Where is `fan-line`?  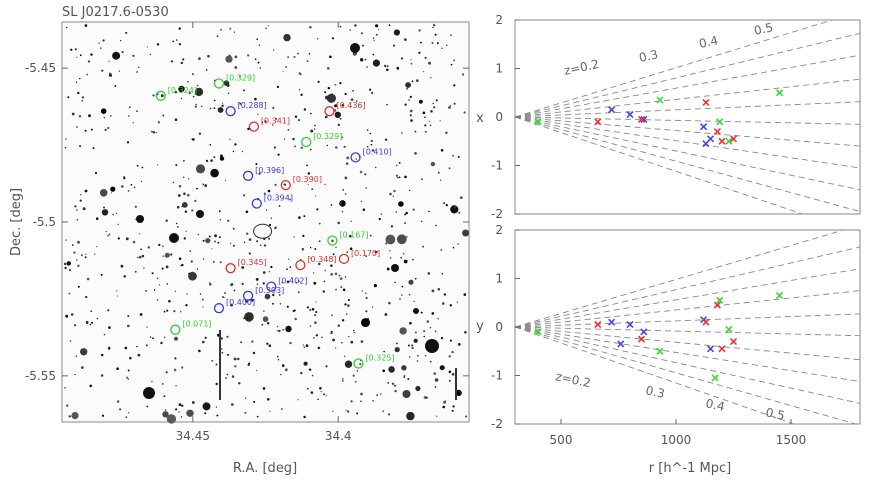 fan-line is located at coordinates (687, 365).